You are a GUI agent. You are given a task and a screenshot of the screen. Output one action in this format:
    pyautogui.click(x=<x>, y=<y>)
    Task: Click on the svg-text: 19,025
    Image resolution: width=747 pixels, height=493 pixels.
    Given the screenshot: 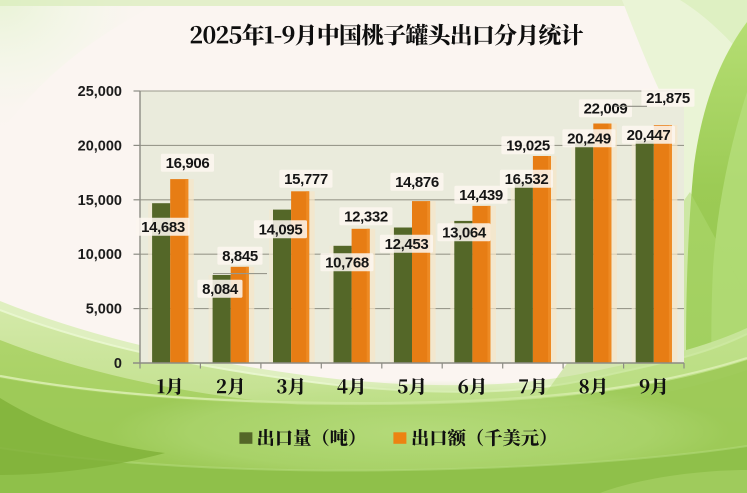 What is the action you would take?
    pyautogui.click(x=528, y=146)
    